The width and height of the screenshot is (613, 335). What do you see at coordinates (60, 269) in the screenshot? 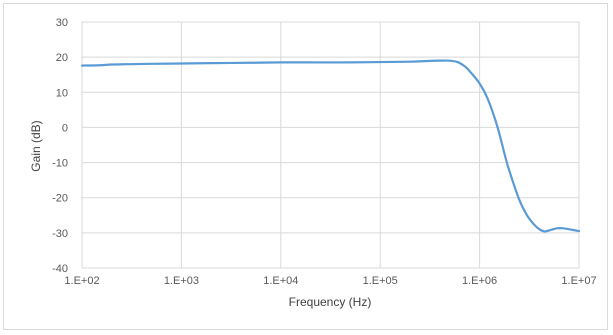
I see `y-tick-label: -40` at bounding box center [60, 269].